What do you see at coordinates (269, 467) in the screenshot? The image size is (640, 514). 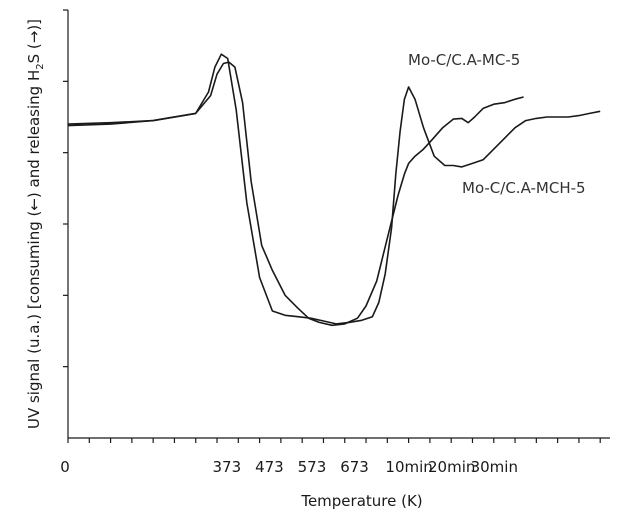 I see `x-tick-label: 473` at bounding box center [269, 467].